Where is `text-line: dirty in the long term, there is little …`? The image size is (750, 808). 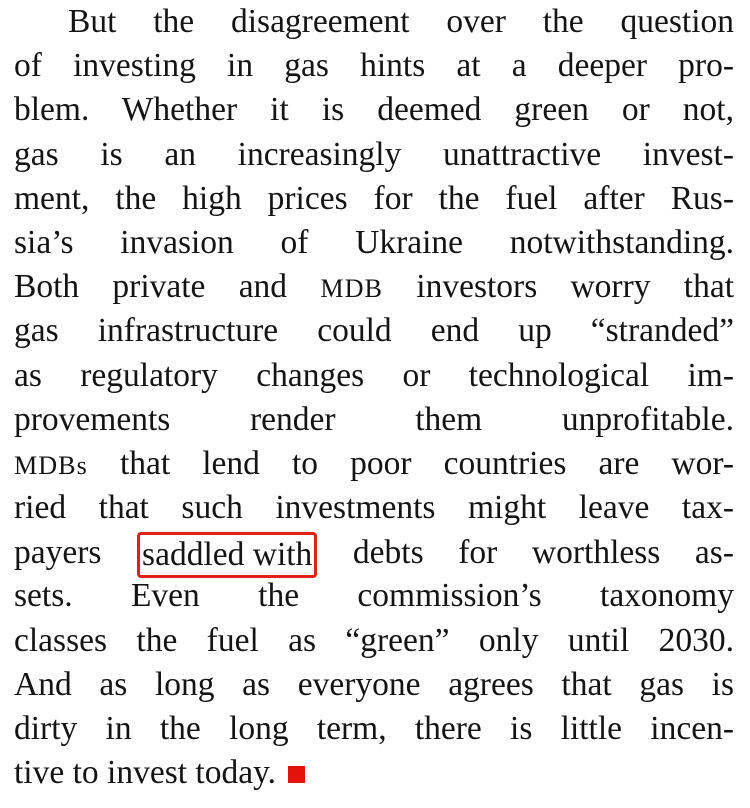
text-line: dirty in the long term, there is little … is located at coordinates (374, 728).